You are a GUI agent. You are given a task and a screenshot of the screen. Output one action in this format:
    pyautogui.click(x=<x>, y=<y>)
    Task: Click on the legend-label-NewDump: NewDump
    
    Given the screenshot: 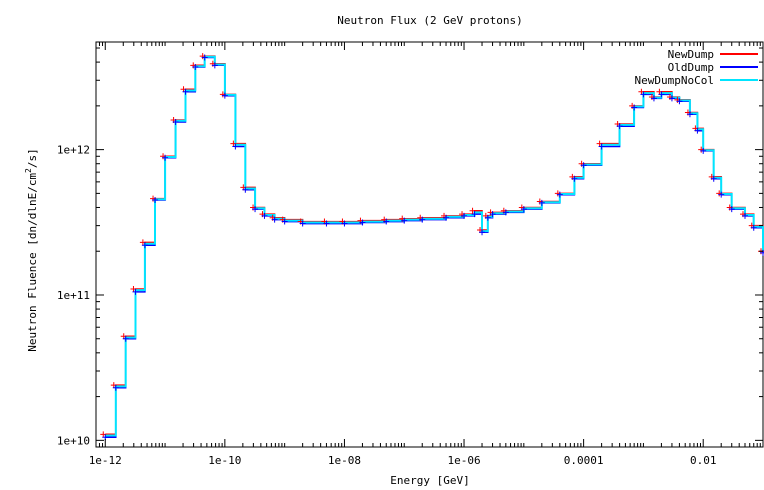 What is the action you would take?
    pyautogui.click(x=691, y=54)
    